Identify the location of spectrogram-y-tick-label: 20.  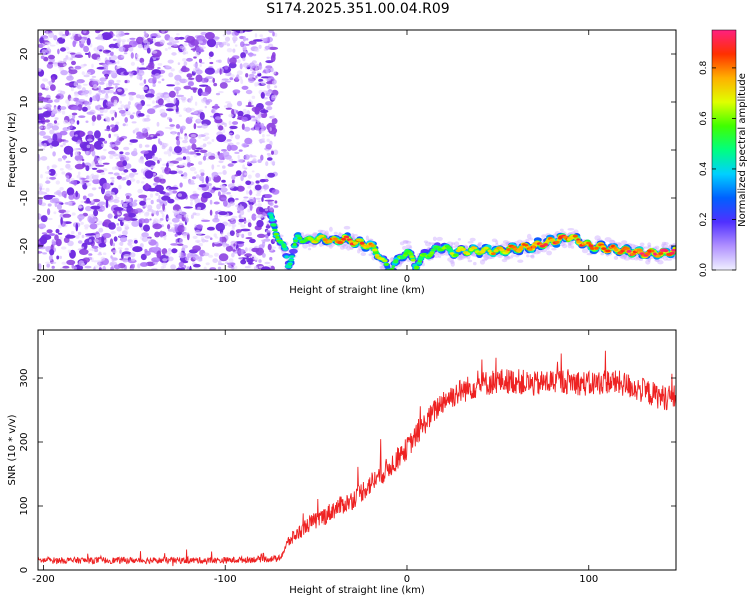
(24, 54).